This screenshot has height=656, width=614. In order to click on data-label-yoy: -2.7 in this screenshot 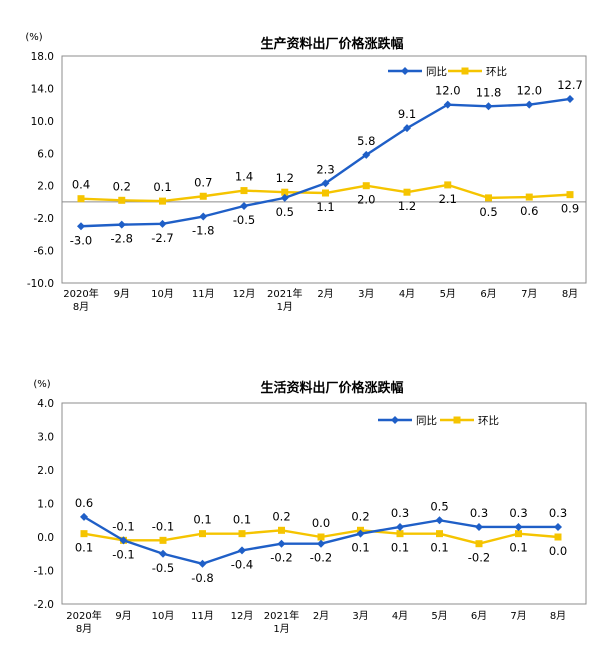, I will do `click(162, 238)`.